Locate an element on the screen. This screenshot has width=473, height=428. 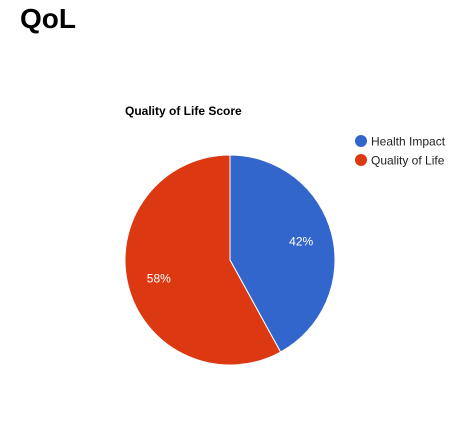
legend-item-quality-of-life: Quality of Life is located at coordinates (400, 161).